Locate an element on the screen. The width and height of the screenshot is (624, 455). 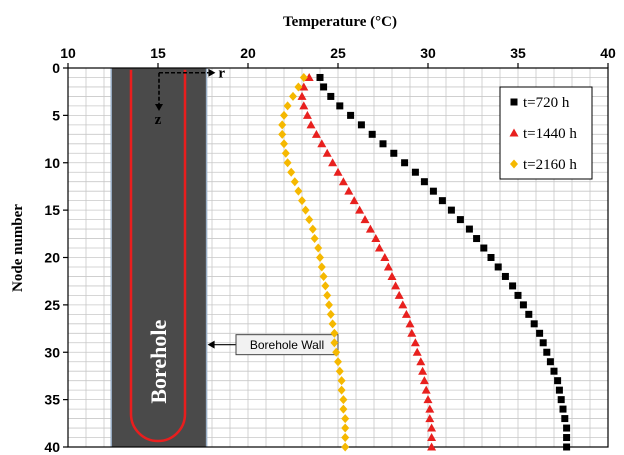
y-tick-label: 20 is located at coordinates (52, 258).